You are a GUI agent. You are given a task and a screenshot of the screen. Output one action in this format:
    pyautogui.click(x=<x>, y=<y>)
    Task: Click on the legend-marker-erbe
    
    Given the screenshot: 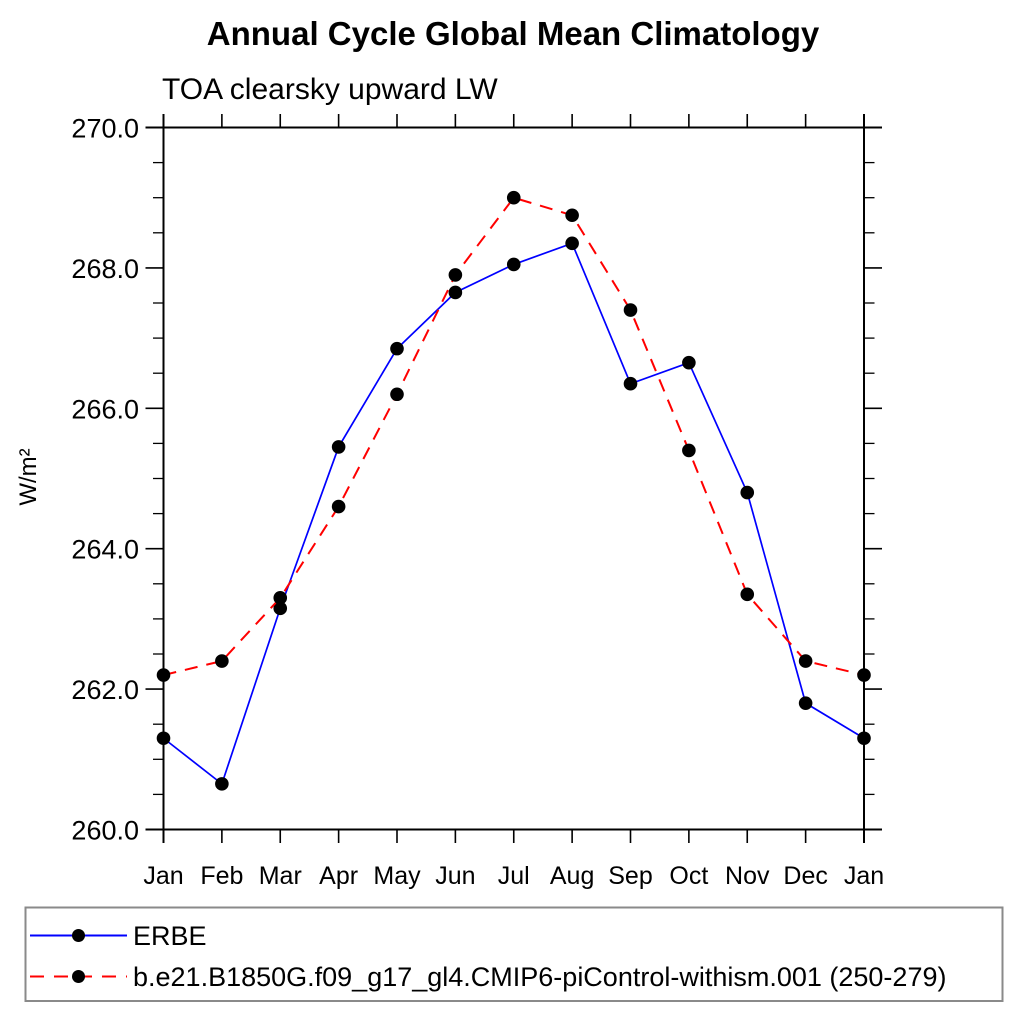 What is the action you would take?
    pyautogui.click(x=78, y=935)
    